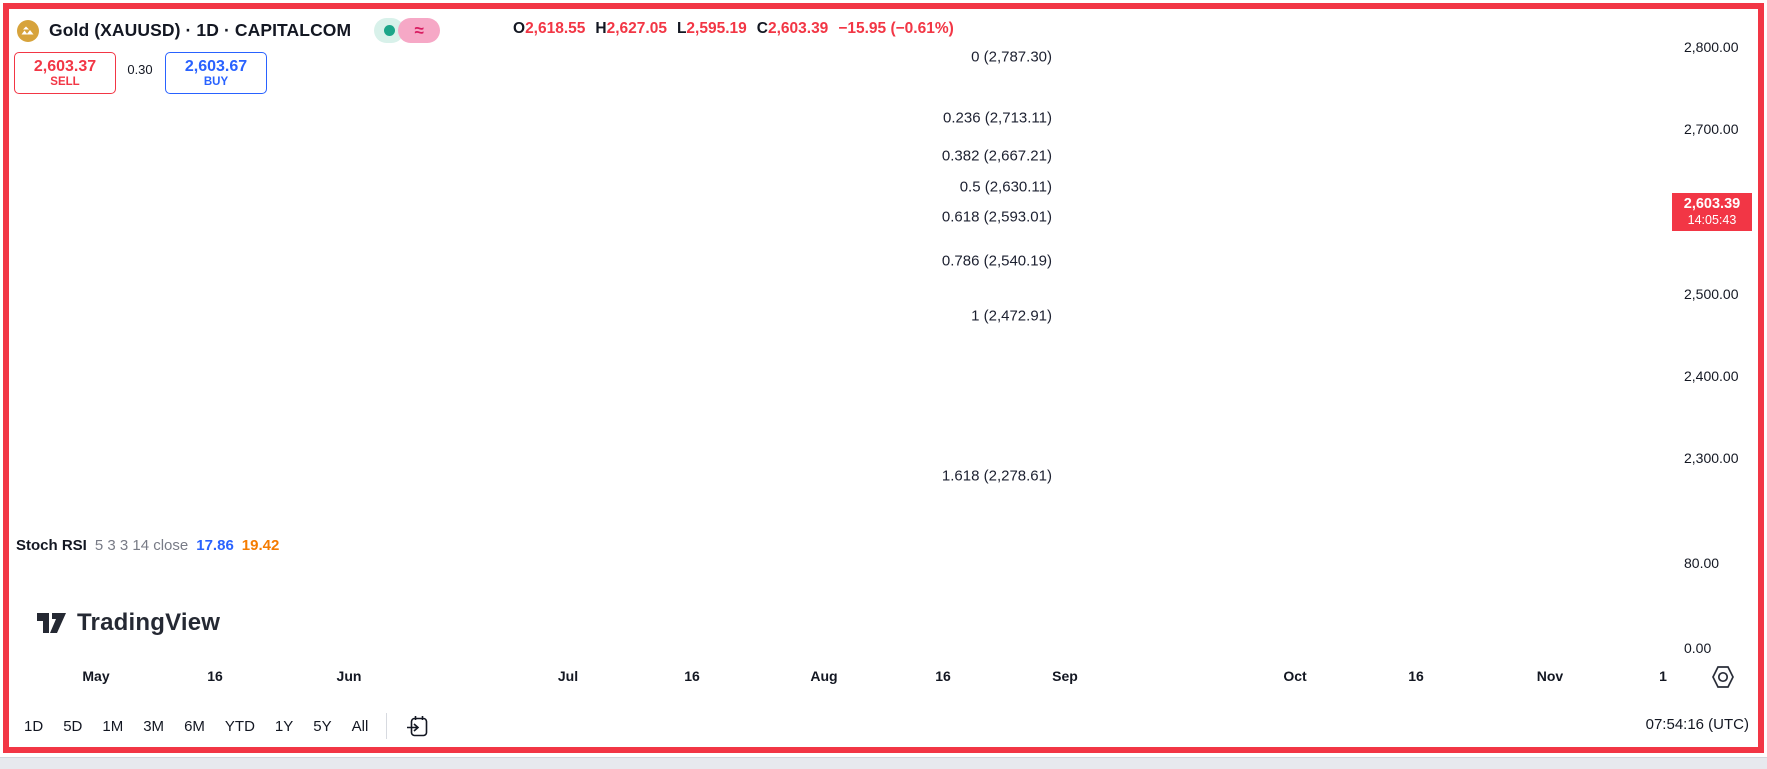  What do you see at coordinates (96, 676) in the screenshot?
I see `time-tick-label: May` at bounding box center [96, 676].